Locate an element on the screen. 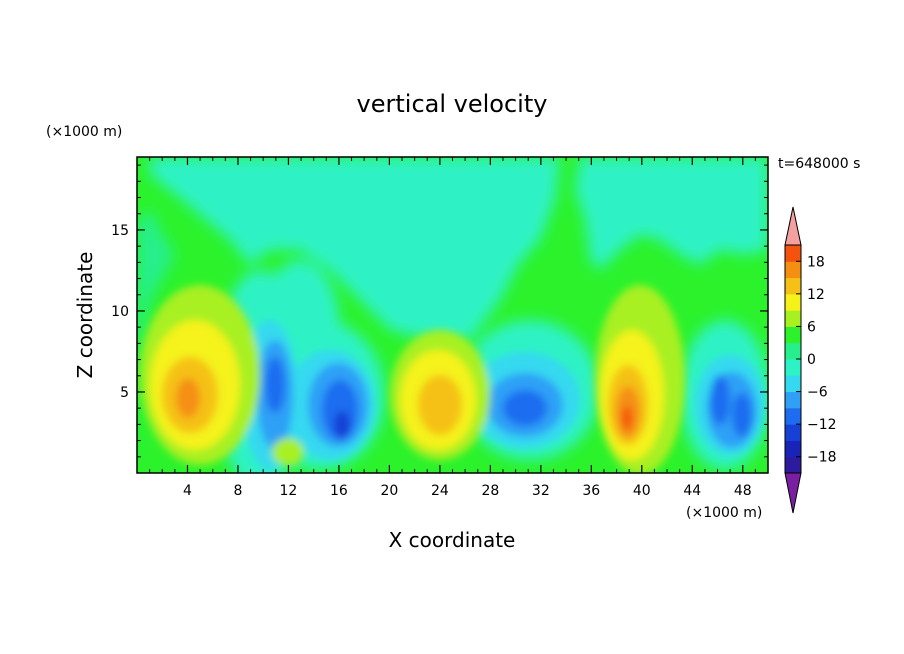  colorbar-tick-label: 12 is located at coordinates (816, 295).